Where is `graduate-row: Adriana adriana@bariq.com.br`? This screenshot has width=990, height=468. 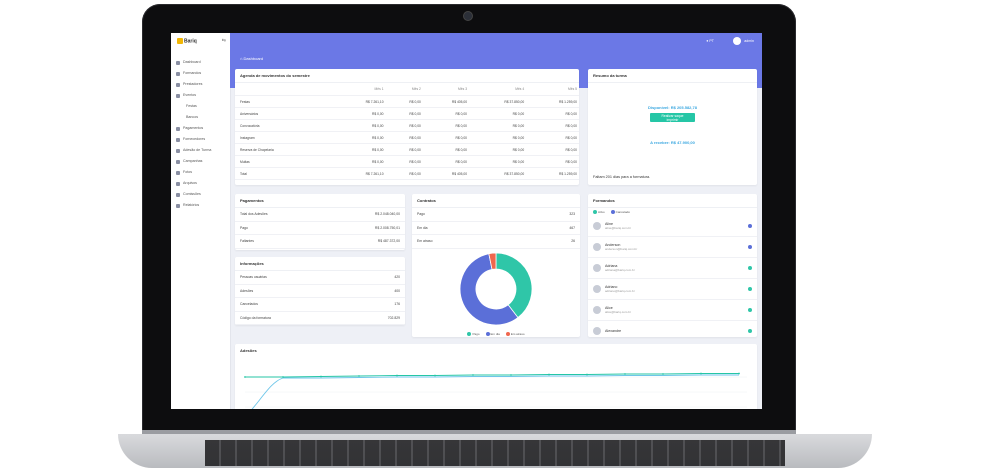
graduate-row: Adriana adriana@bariq.com.br is located at coordinates (672, 269).